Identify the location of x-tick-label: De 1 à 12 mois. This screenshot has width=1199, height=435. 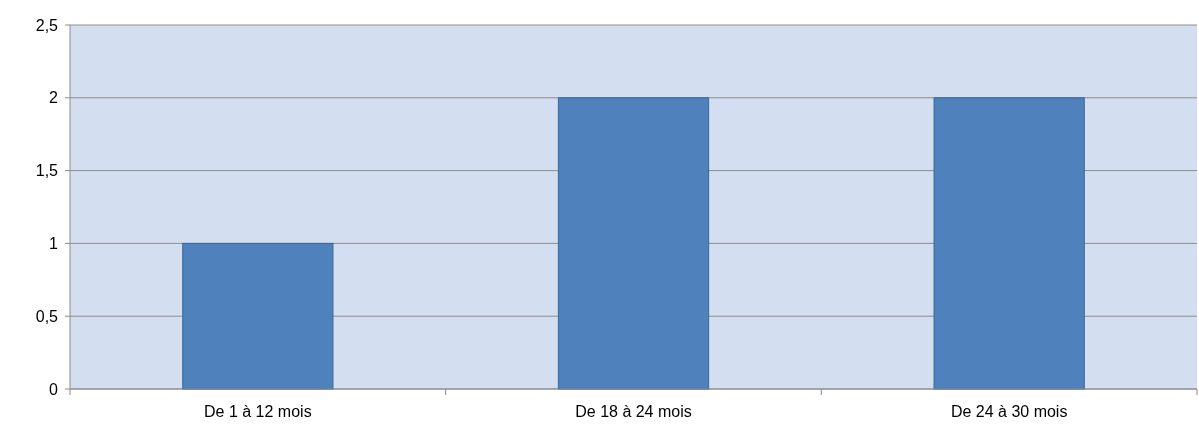
(258, 411).